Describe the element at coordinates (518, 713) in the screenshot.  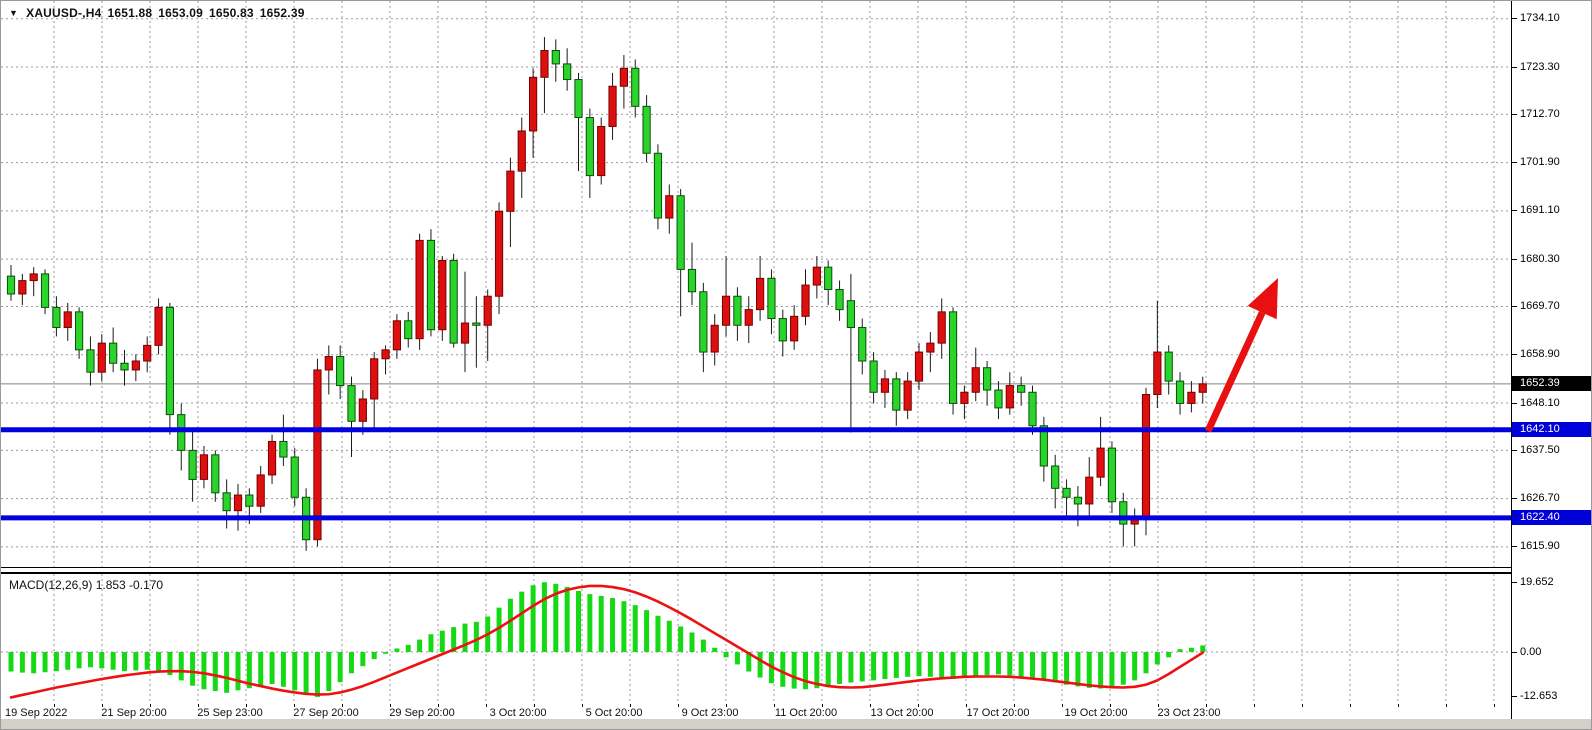
I see `time-axis-label: 3 Oct 20:00` at that location.